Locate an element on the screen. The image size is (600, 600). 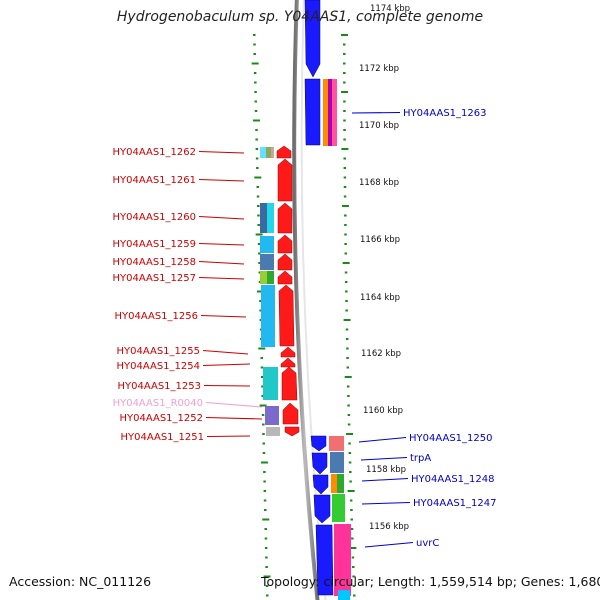
gene-label-left: HY04AAS1_1261 is located at coordinates (154, 180).